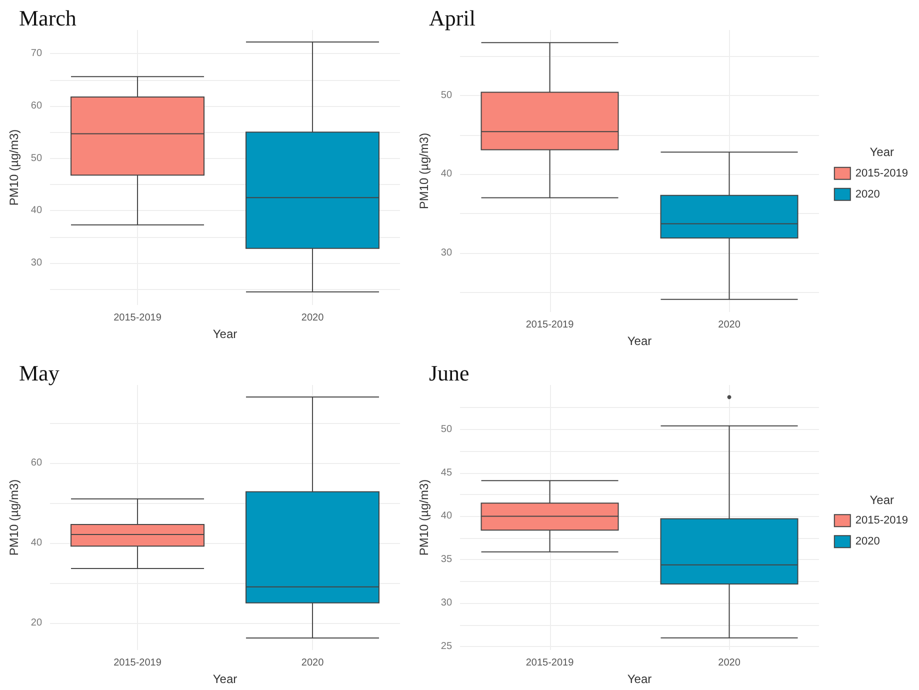 This screenshot has height=690, width=919. What do you see at coordinates (446, 560) in the screenshot?
I see `y-tick-label: 35` at bounding box center [446, 560].